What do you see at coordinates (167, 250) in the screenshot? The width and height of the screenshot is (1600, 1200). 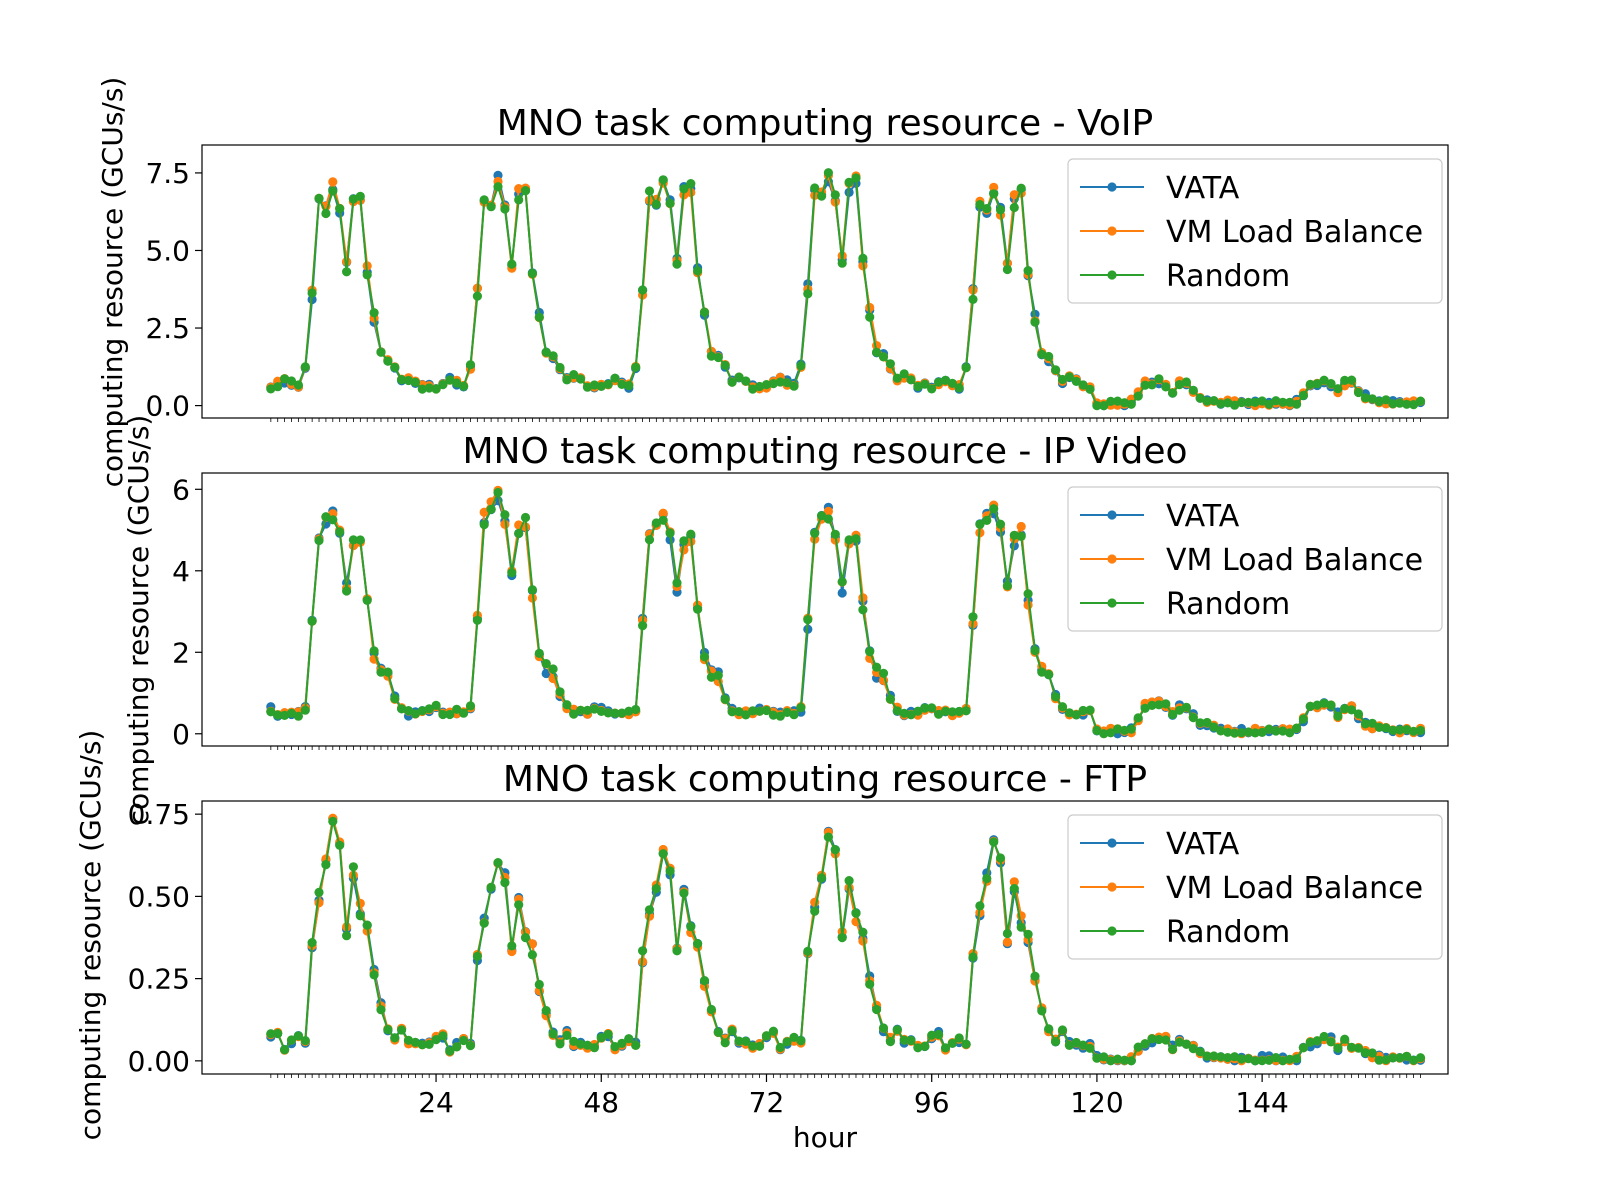 I see `y-tick-label: 5.0` at bounding box center [167, 250].